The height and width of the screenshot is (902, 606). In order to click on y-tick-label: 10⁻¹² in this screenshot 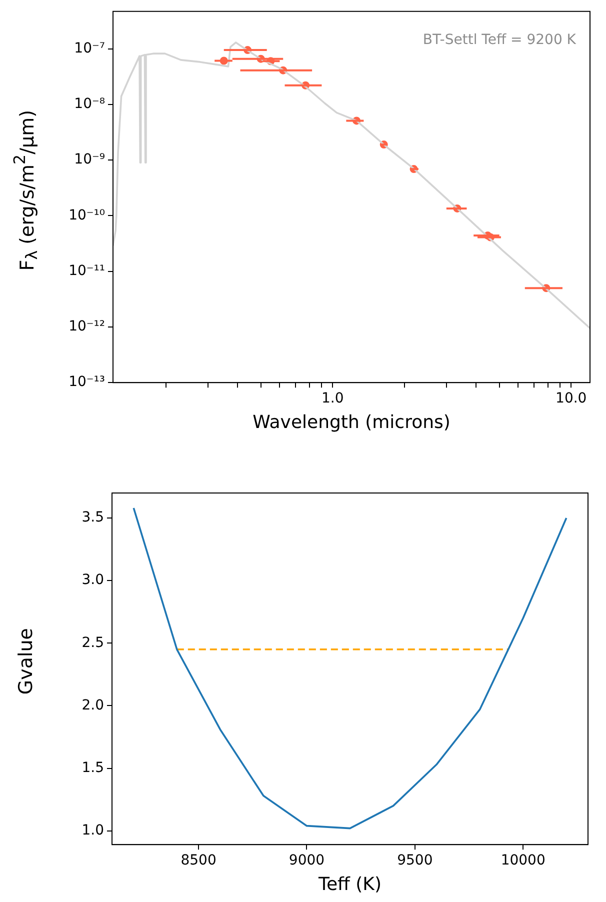, I will do `click(86, 326)`.